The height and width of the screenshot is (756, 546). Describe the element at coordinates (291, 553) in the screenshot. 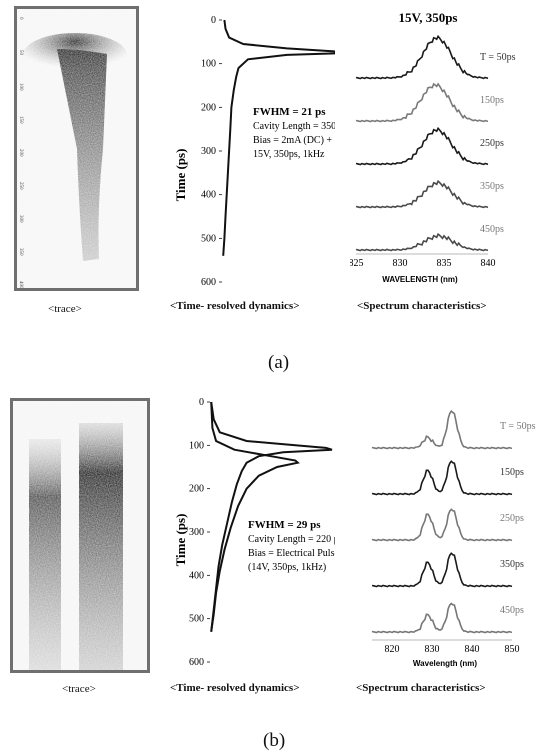

I see `info-line: Bias = Electrical Pulse` at that location.